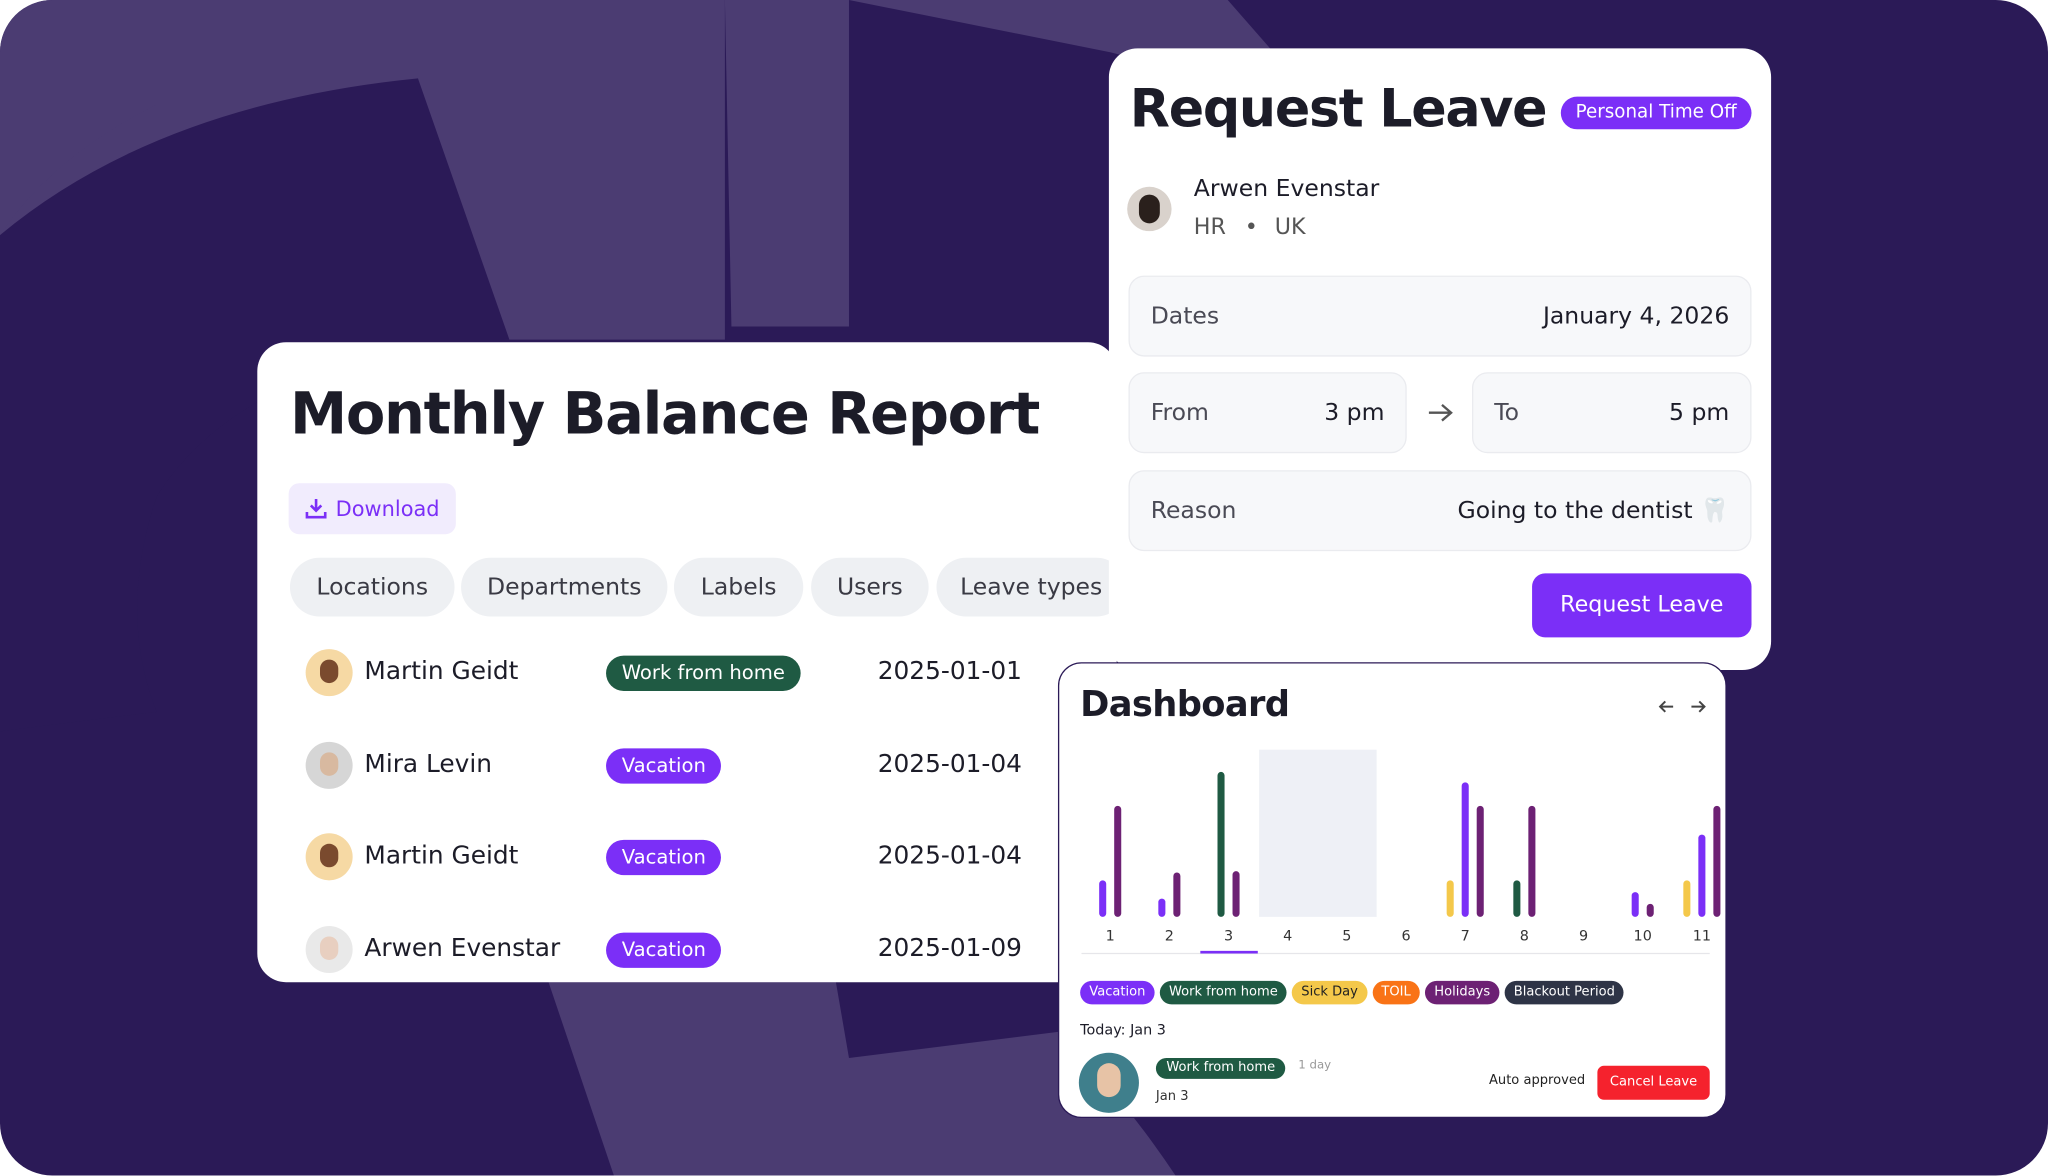 The height and width of the screenshot is (1176, 2048). Describe the element at coordinates (1223, 992) in the screenshot. I see `legend-entry: Work from home` at that location.